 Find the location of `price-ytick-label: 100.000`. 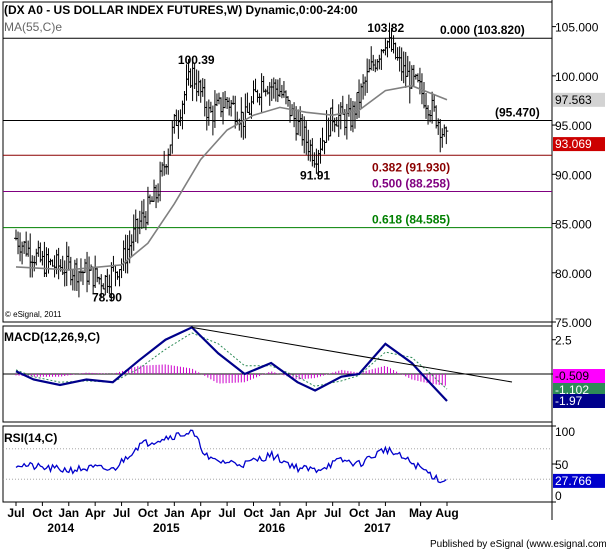

price-ytick-label: 100.000 is located at coordinates (577, 77).